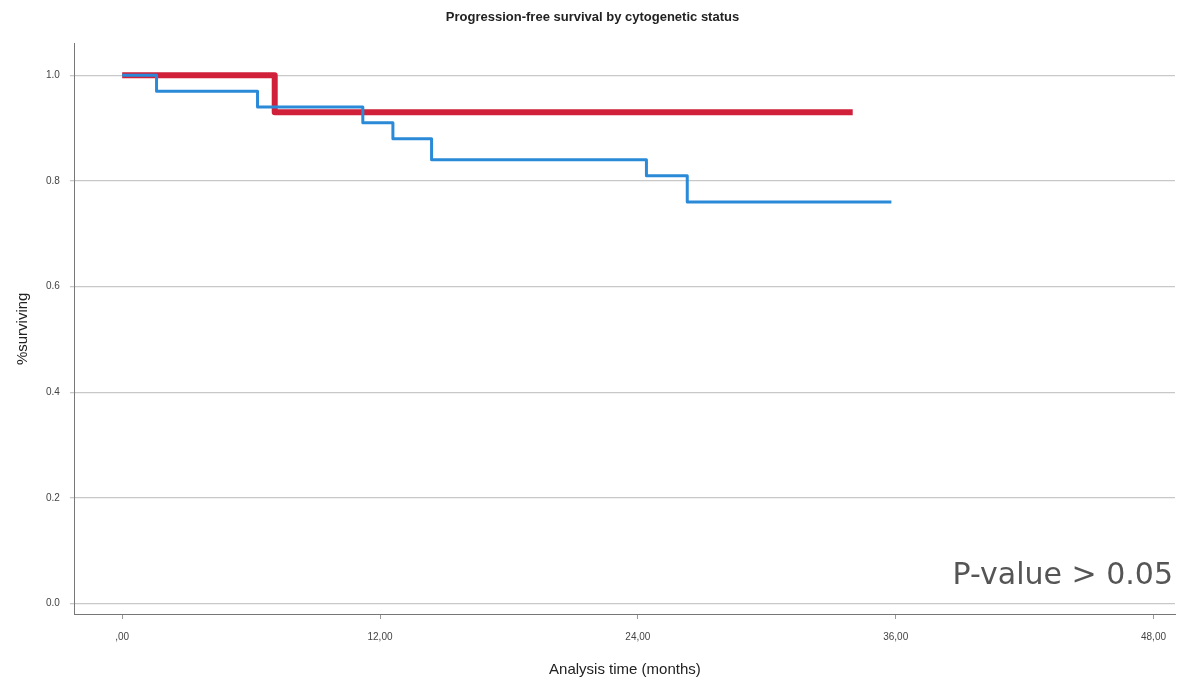 The image size is (1185, 687). I want to click on y-tick-label: 0.0, so click(53, 603).